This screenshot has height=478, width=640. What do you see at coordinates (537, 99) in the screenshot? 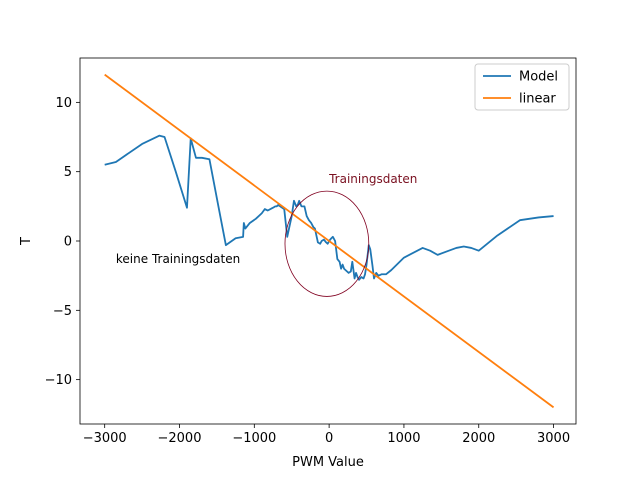
I see `legend-label-linear: linear` at bounding box center [537, 99].